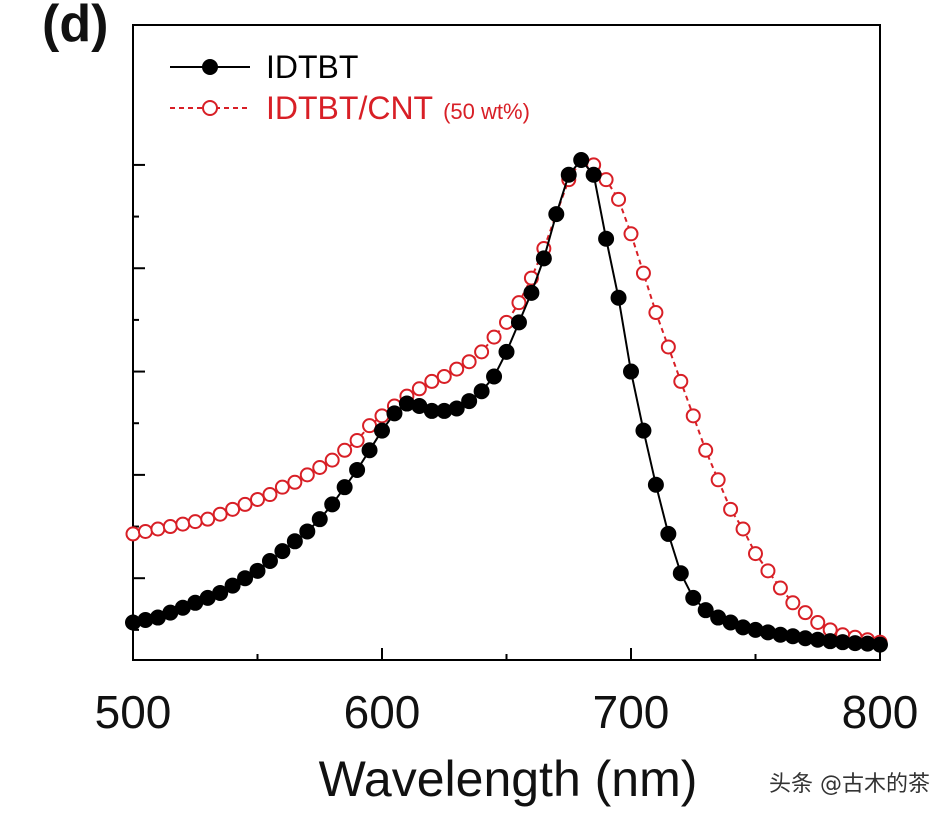 The image size is (950, 816). I want to click on legend: IDTBT IDTBT/CNT (50 wt%), so click(350, 87).